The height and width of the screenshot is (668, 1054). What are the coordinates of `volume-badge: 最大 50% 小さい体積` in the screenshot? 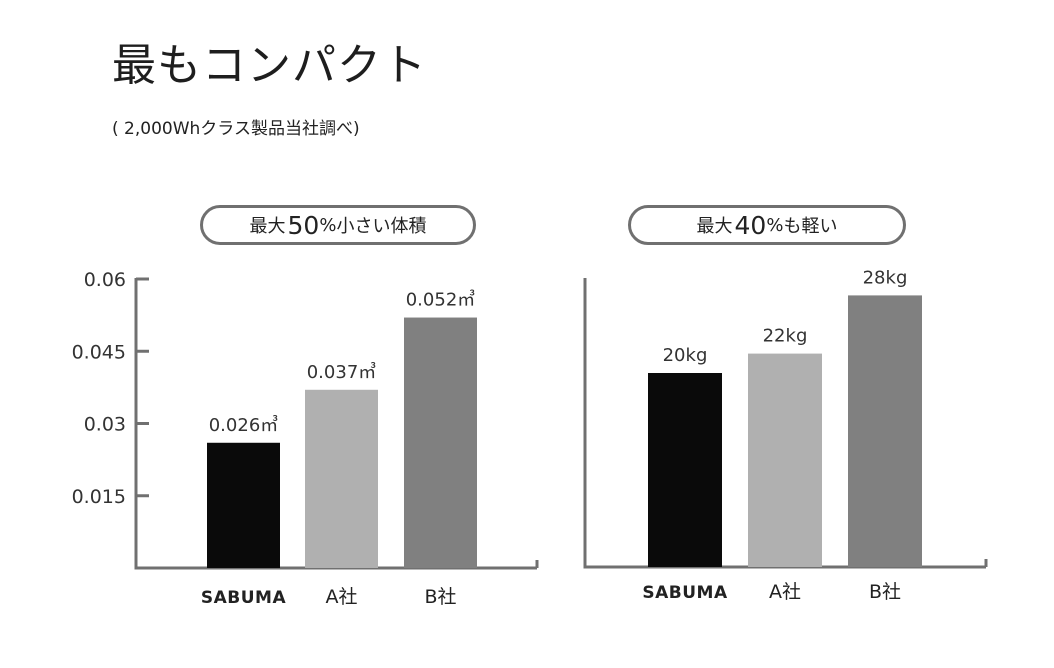 It's located at (338, 225).